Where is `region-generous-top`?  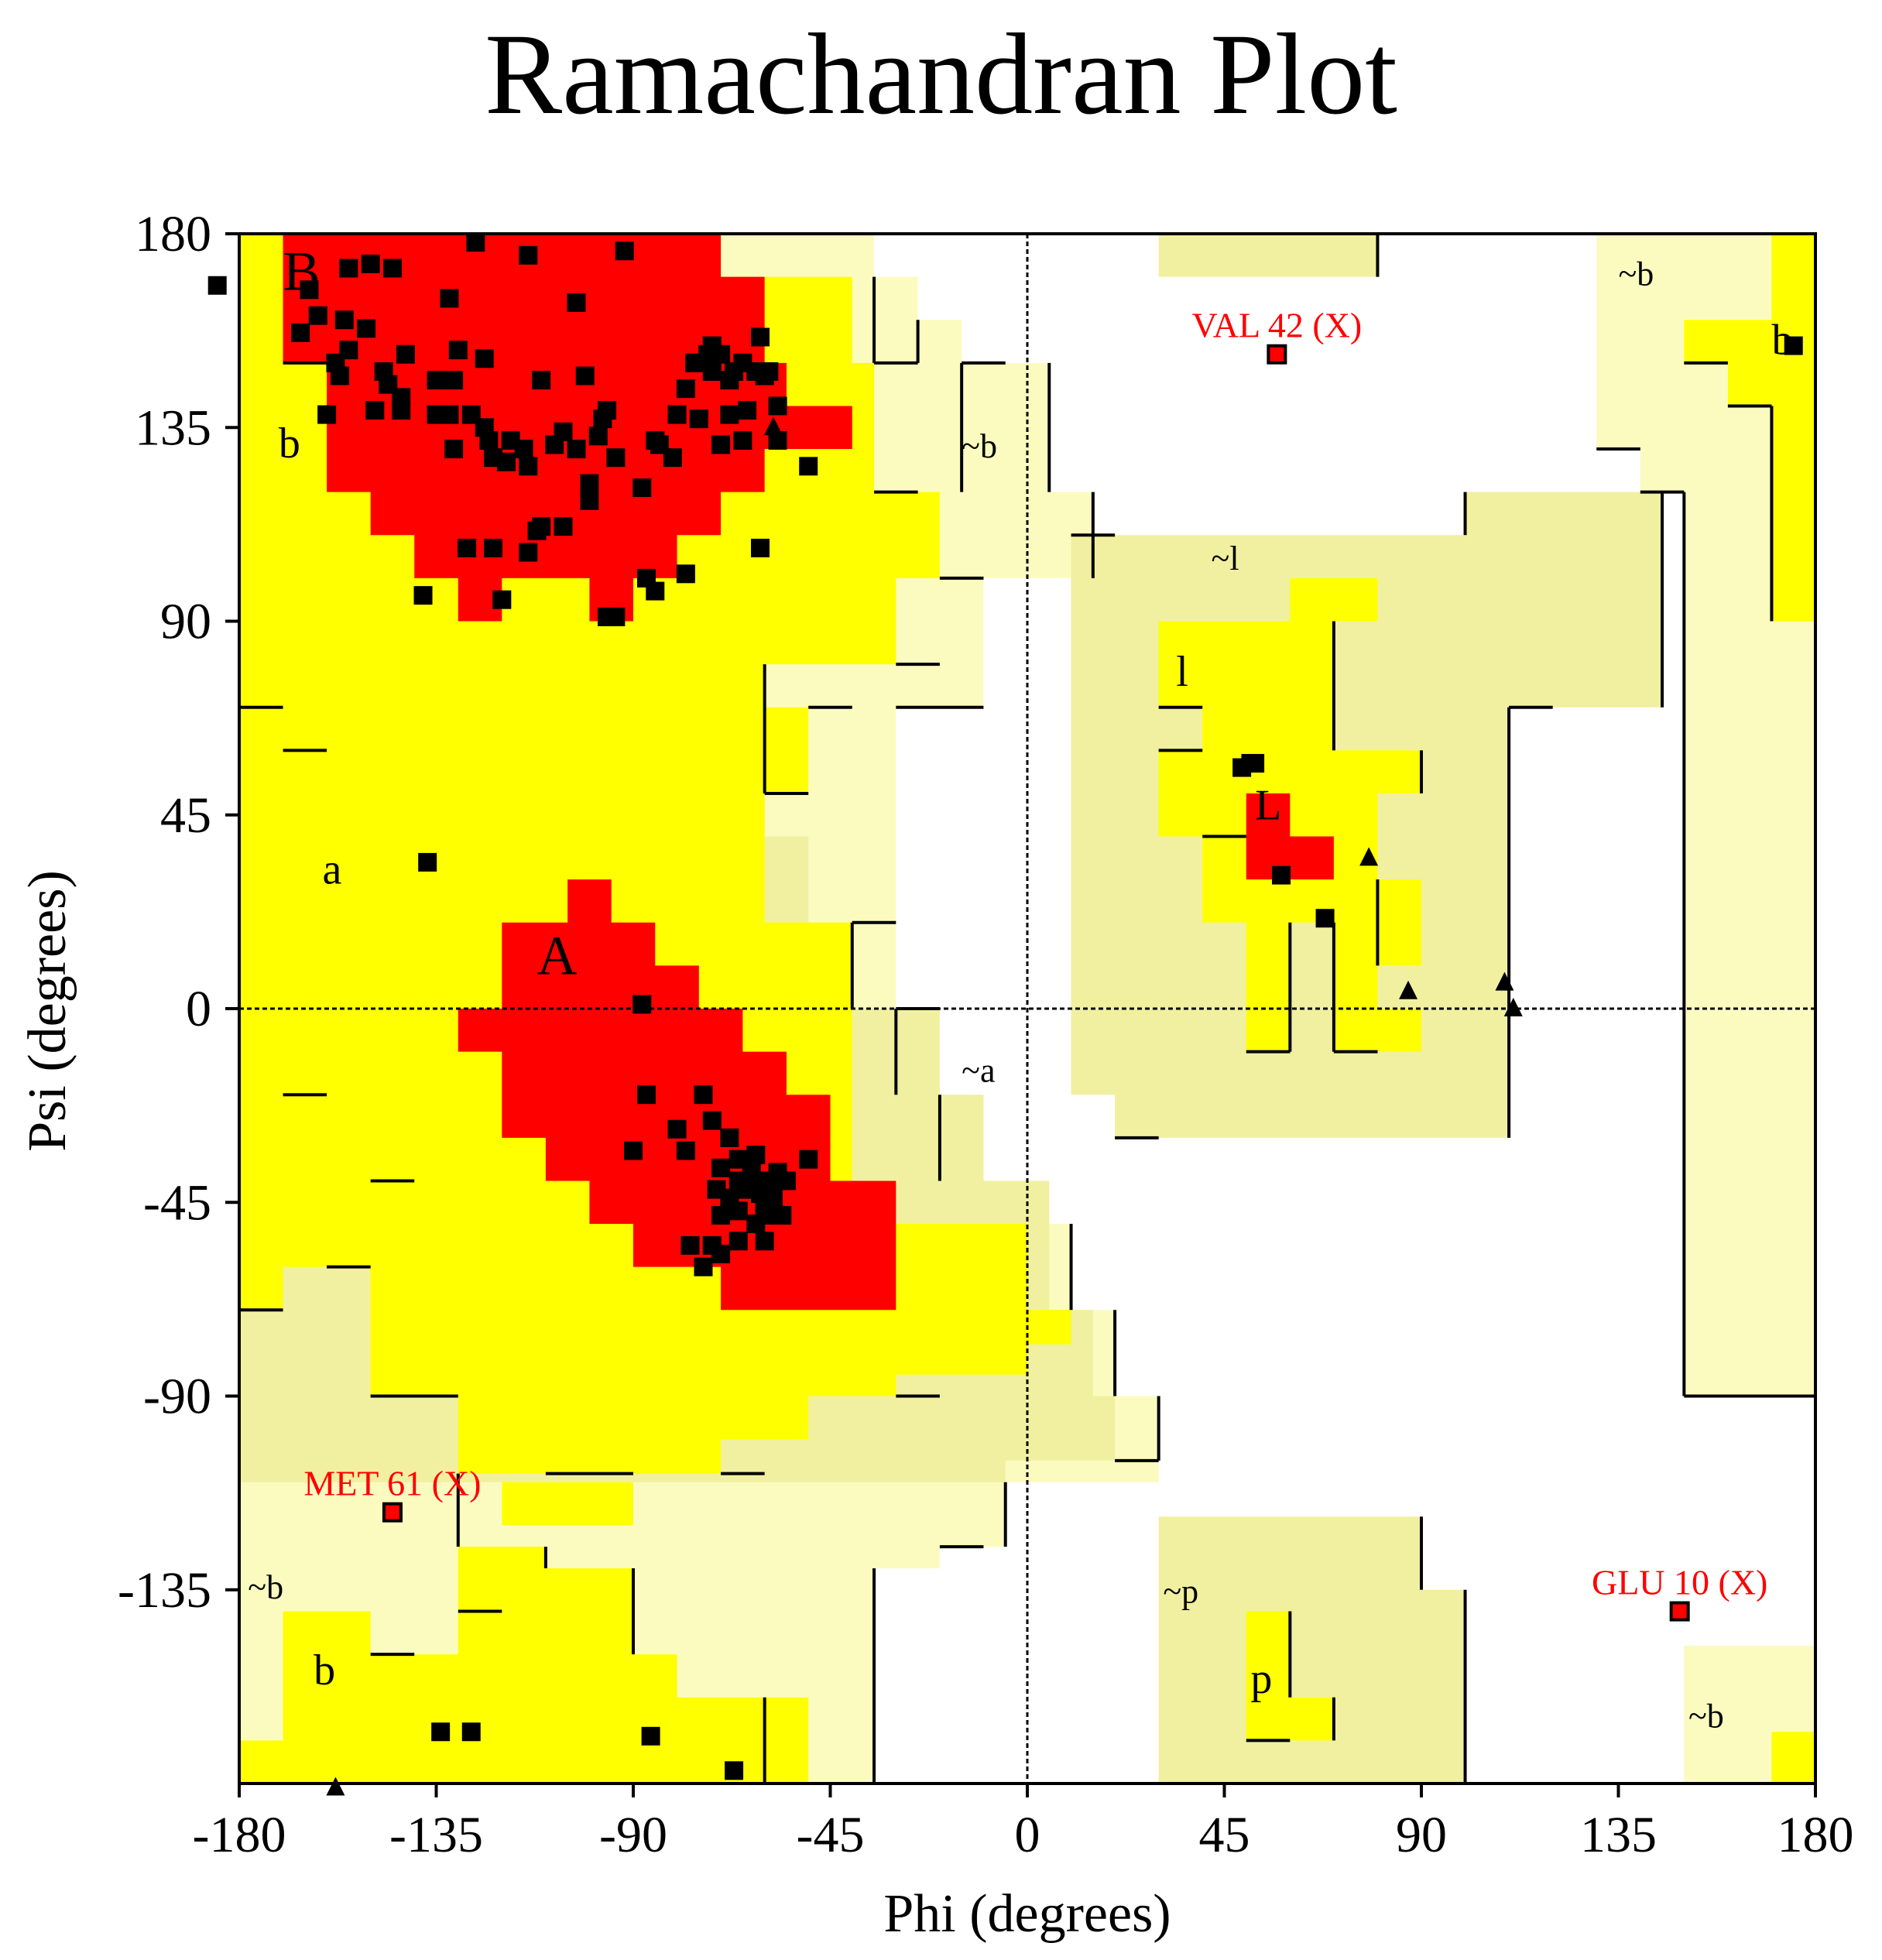
region-generous-top is located at coordinates (1268, 255).